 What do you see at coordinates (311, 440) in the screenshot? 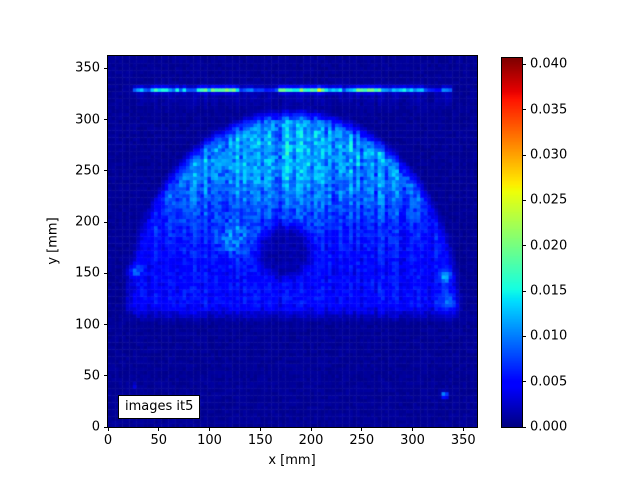
I see `x-tick-label: 200` at bounding box center [311, 440].